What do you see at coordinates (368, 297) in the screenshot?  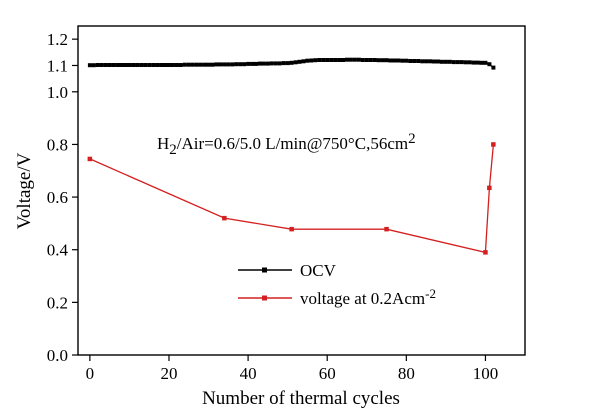 I see `legend-label-voltage: voltage at 0.2Acm-2` at bounding box center [368, 297].